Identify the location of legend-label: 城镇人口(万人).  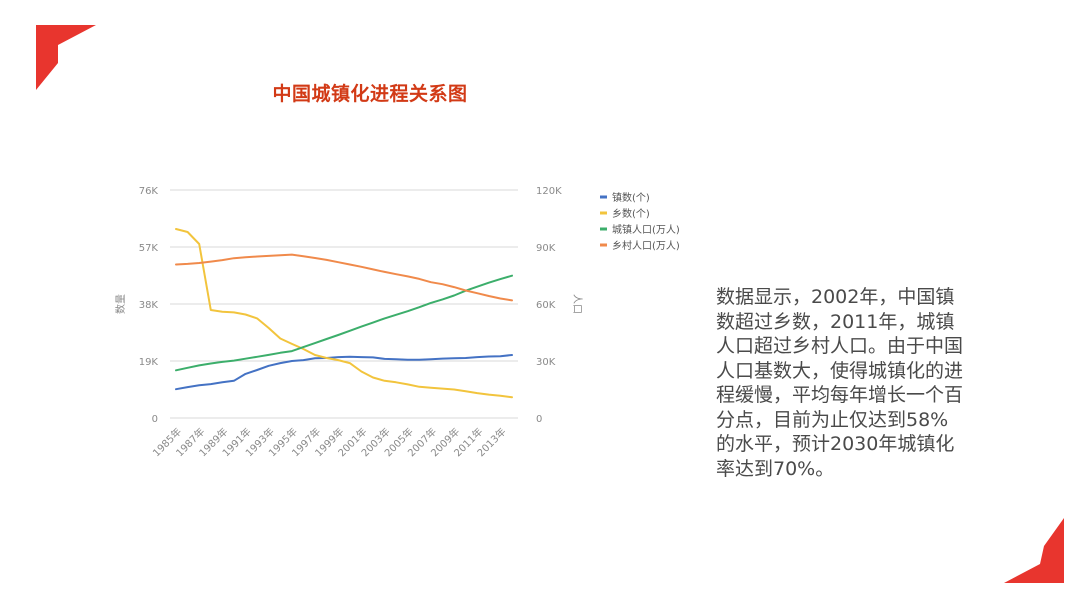
(646, 229).